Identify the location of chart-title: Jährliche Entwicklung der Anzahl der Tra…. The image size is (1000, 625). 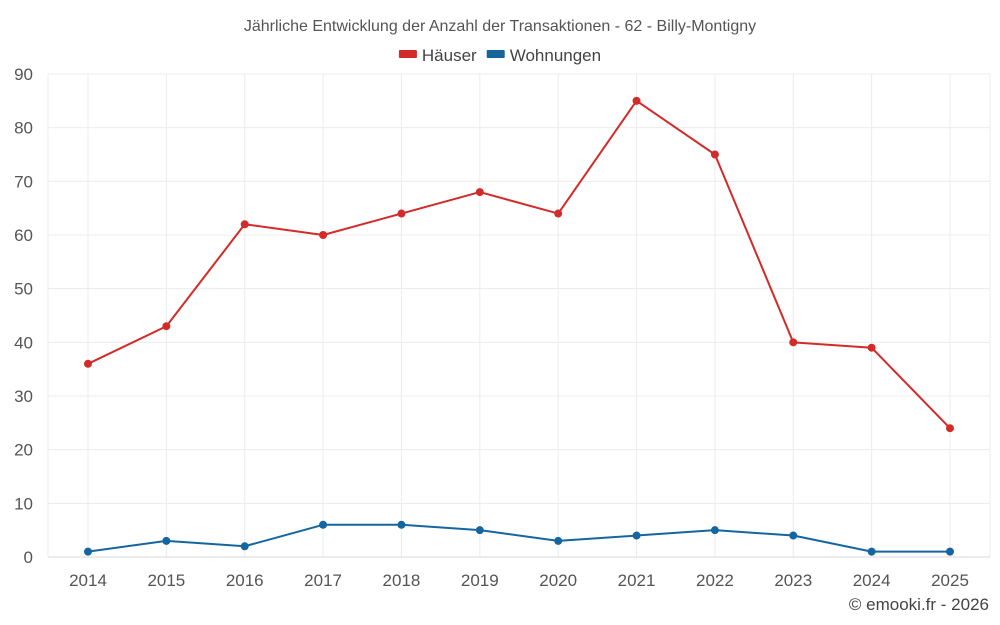
(500, 26).